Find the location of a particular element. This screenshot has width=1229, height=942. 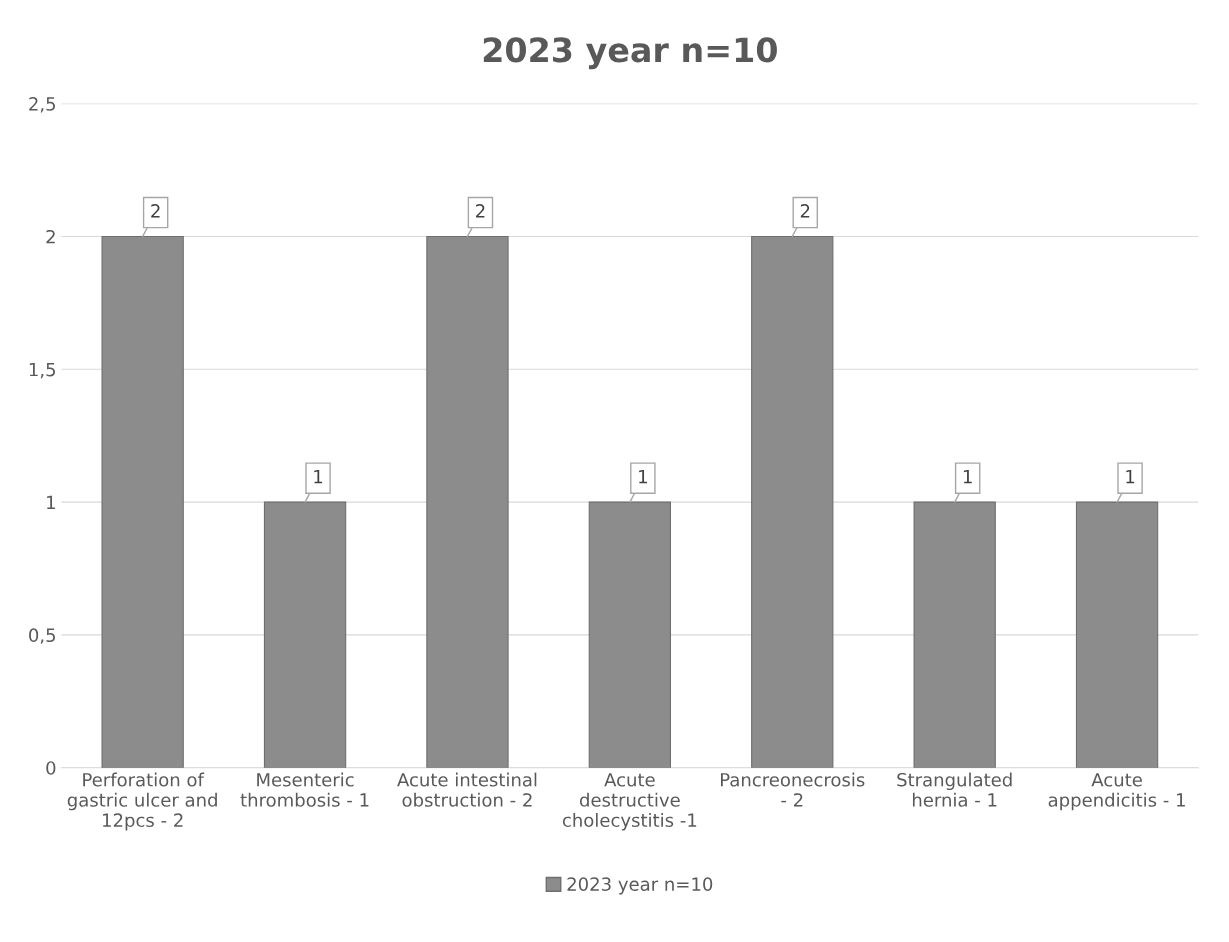

x-tick-label: Acute destructive cholecystitis -1 is located at coordinates (629, 802).